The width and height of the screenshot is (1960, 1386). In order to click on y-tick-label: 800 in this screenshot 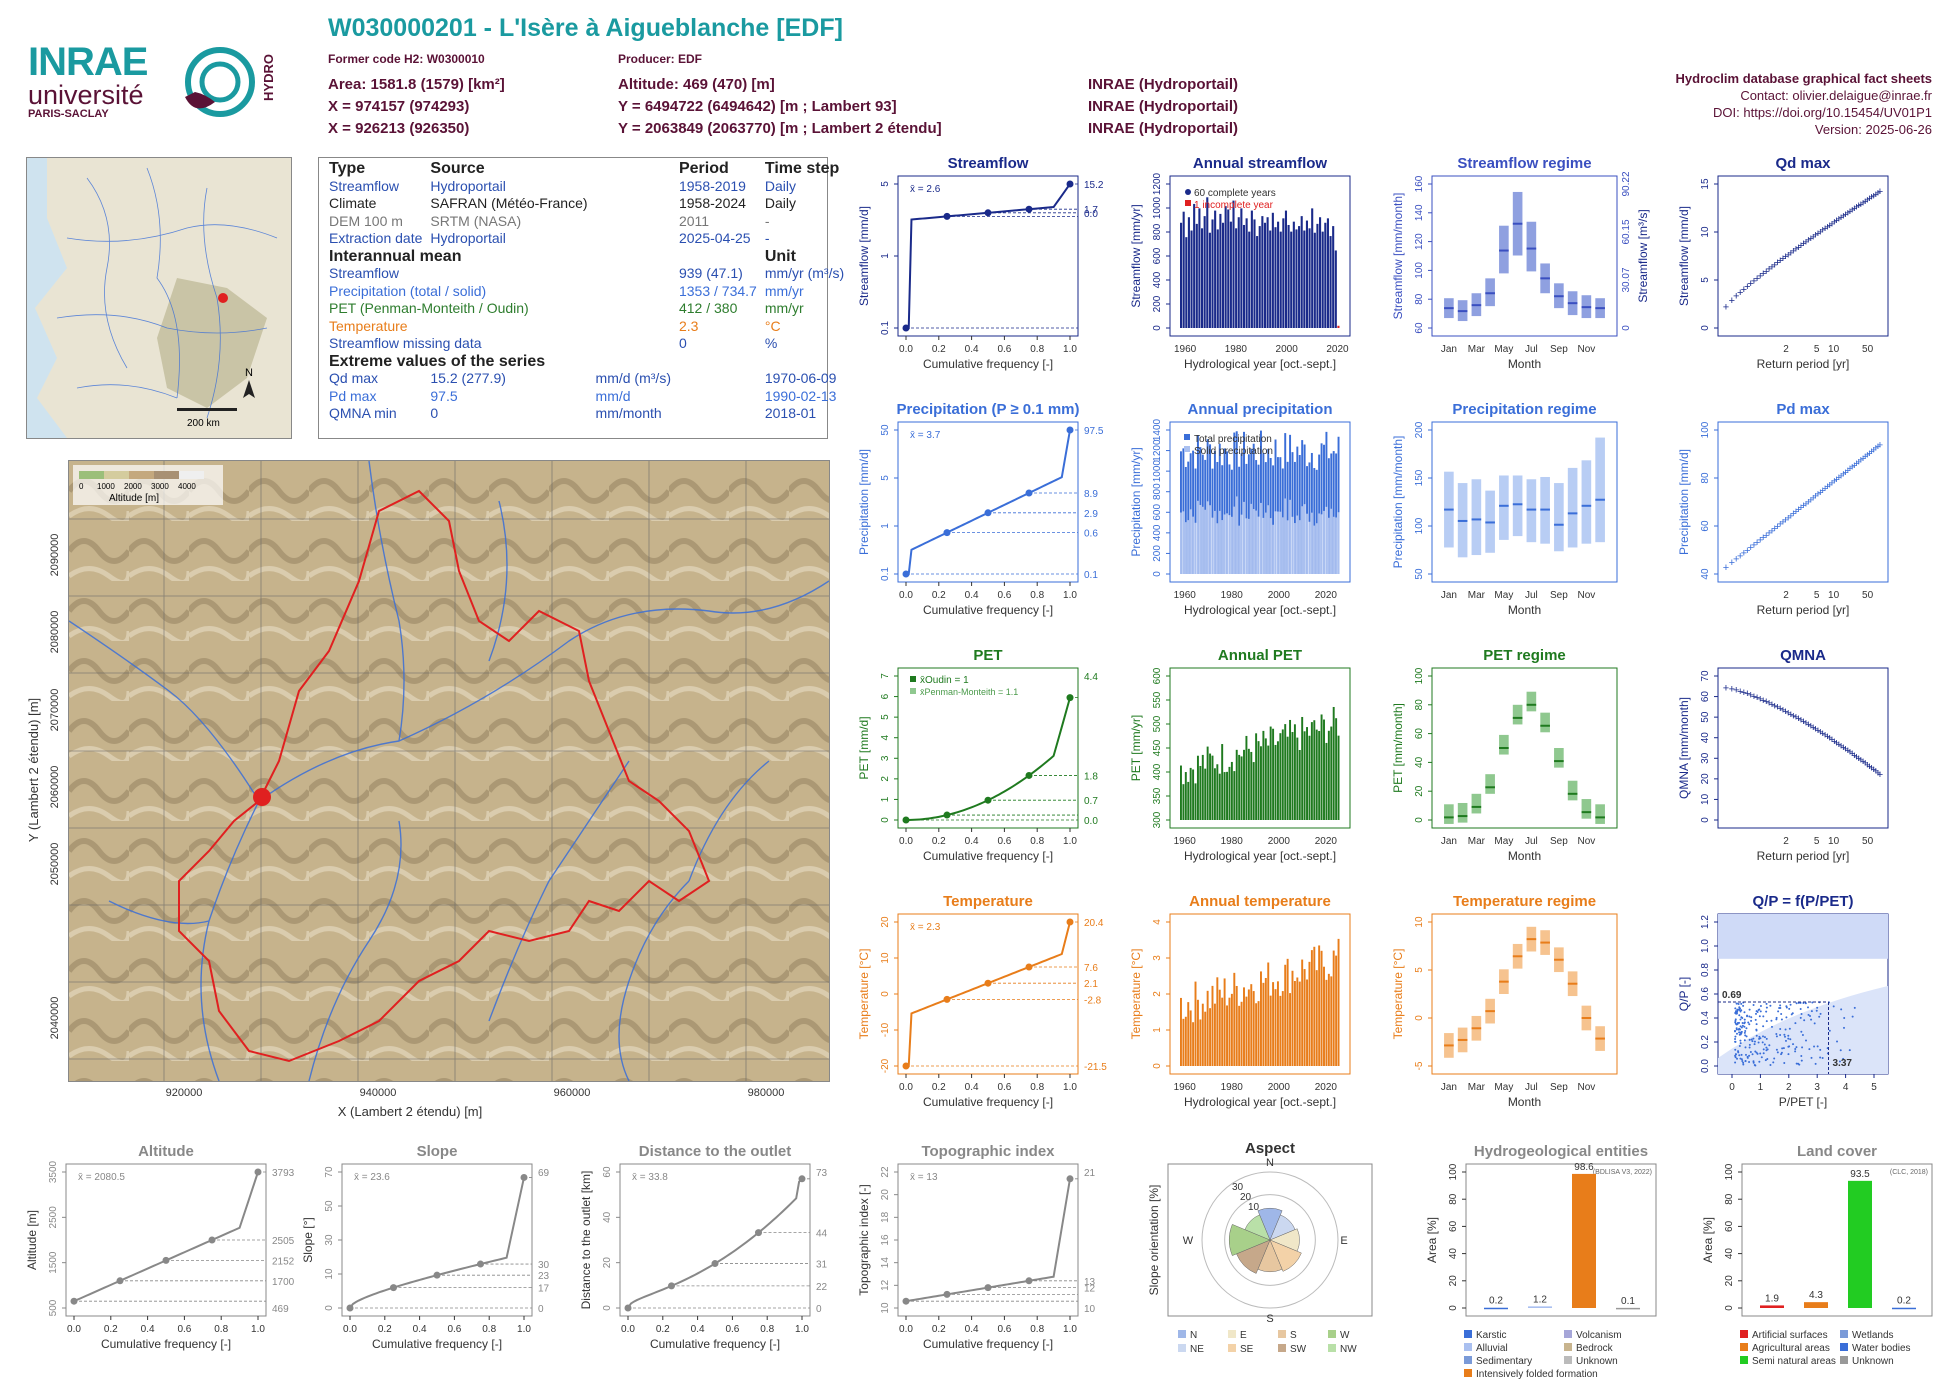, I will do `click(1157, 491)`.